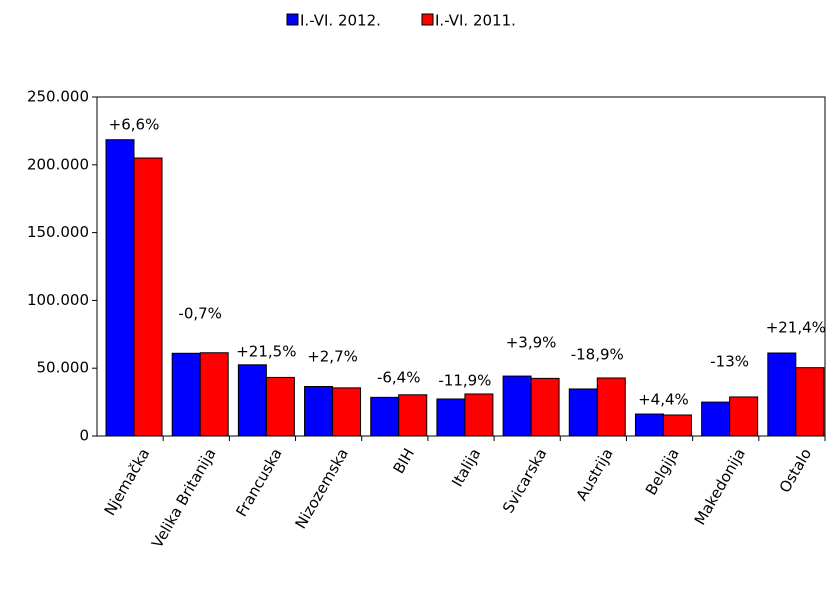  Describe the element at coordinates (597, 355) in the screenshot. I see `annotation: -18,9%` at that location.